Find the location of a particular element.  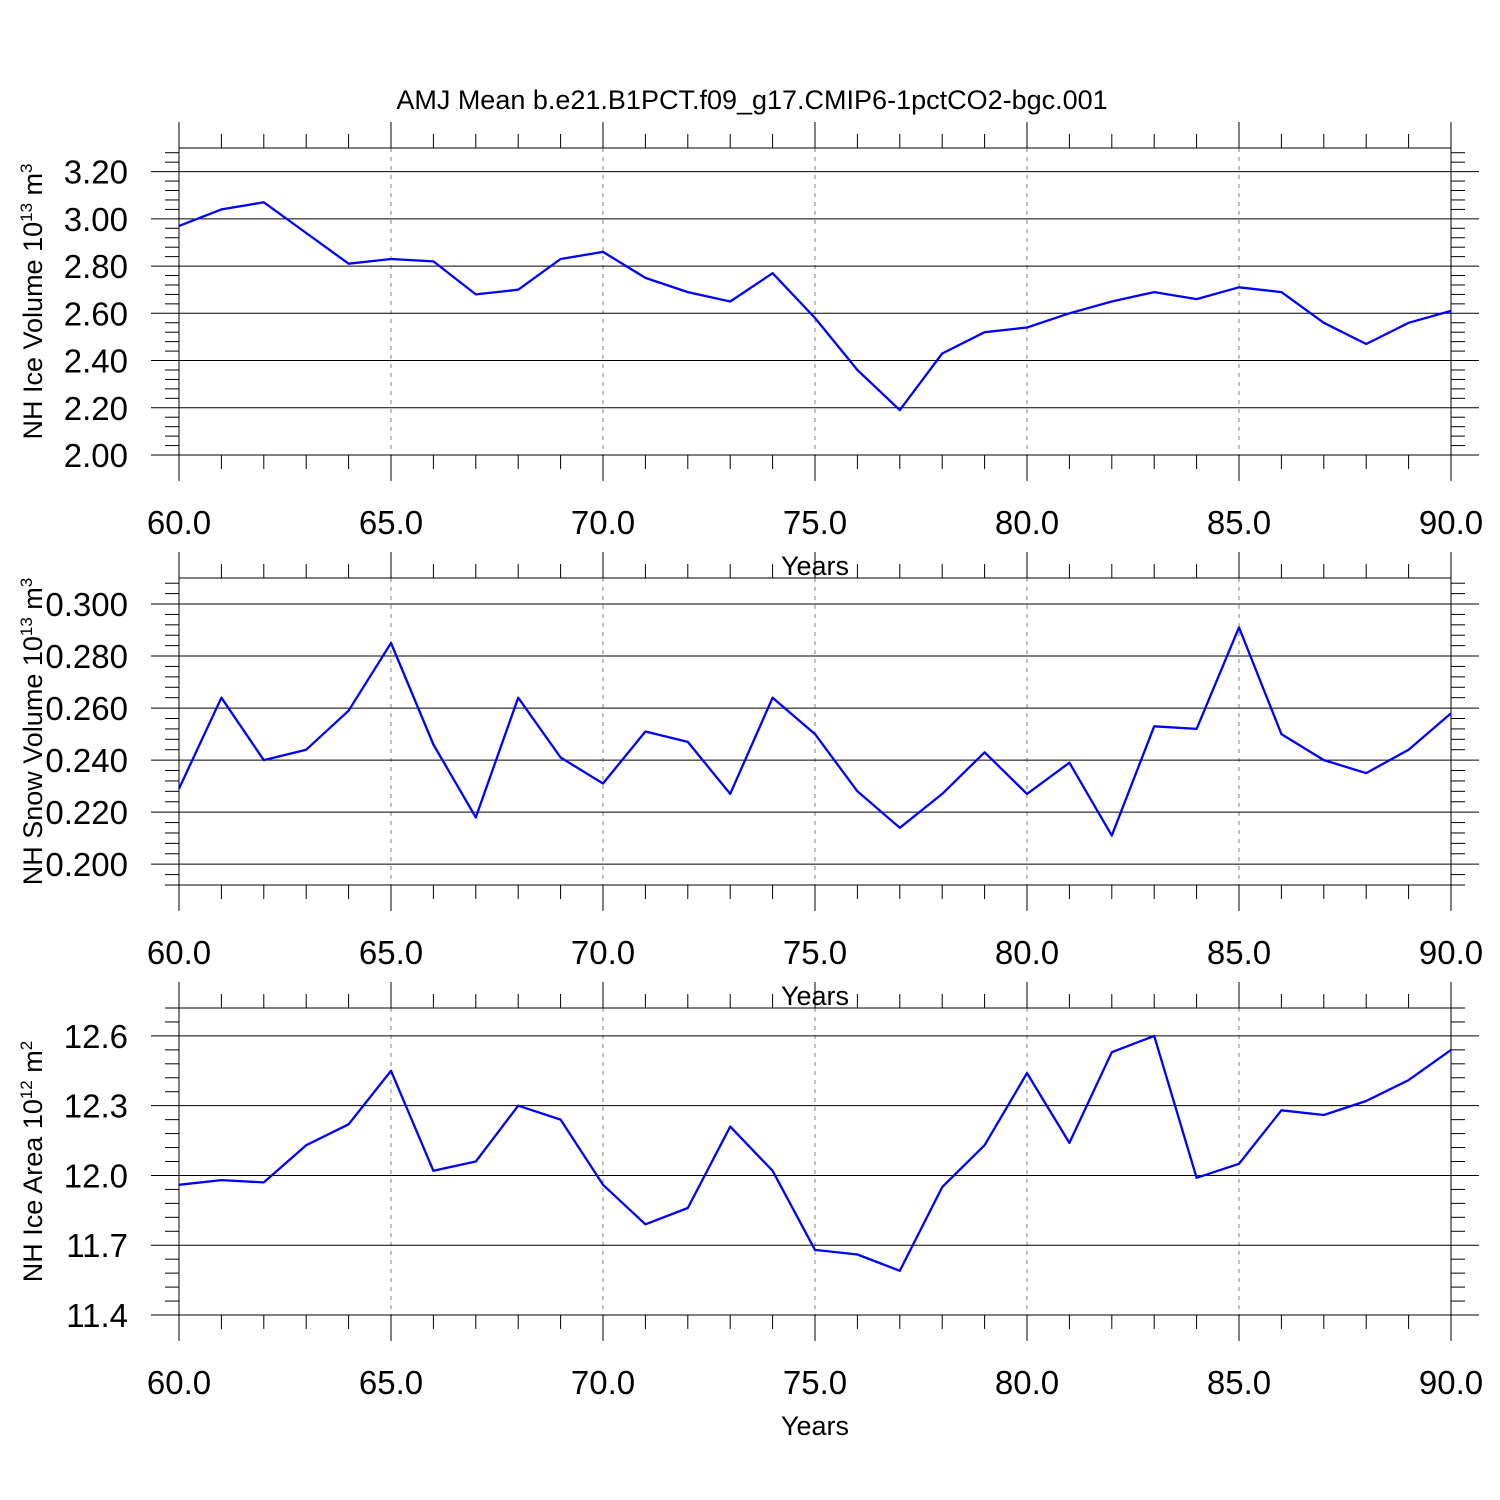

y-tick-label: 2.00 is located at coordinates (96, 455).